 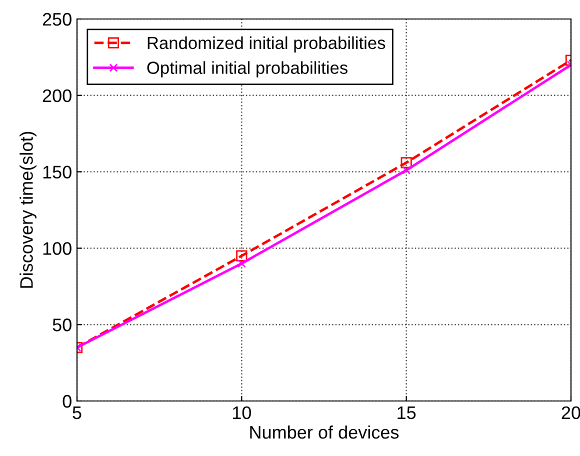 I want to click on y-tick-label: 50, so click(x=62, y=325).